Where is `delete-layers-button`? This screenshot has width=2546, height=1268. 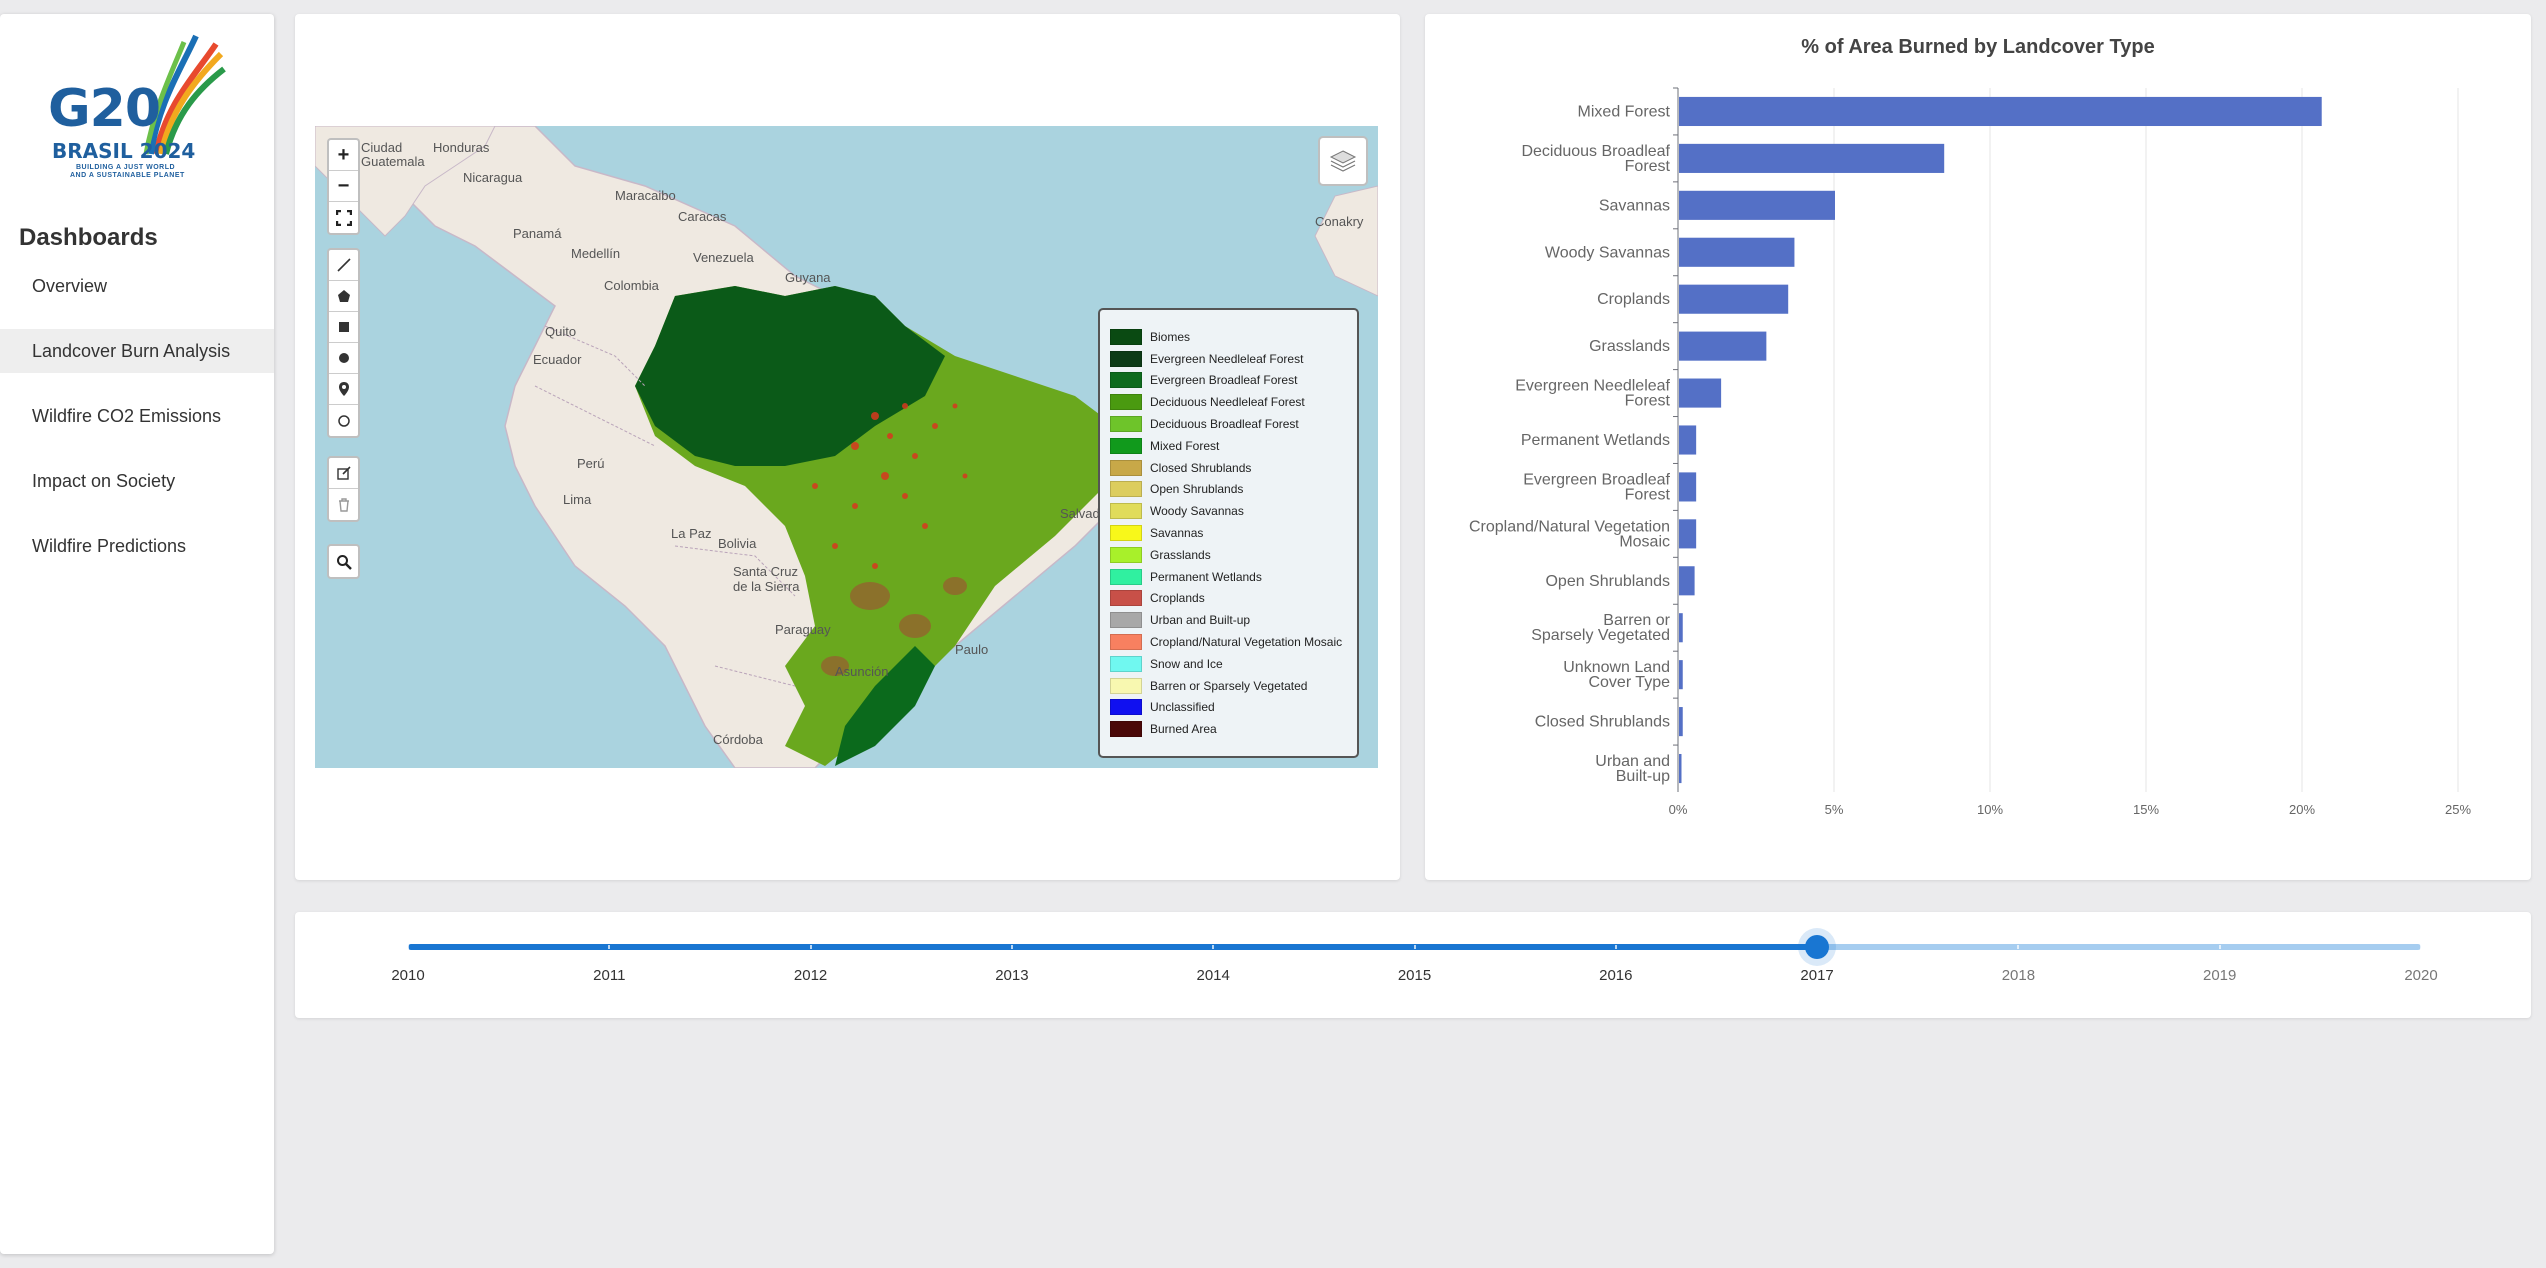 delete-layers-button is located at coordinates (343, 504).